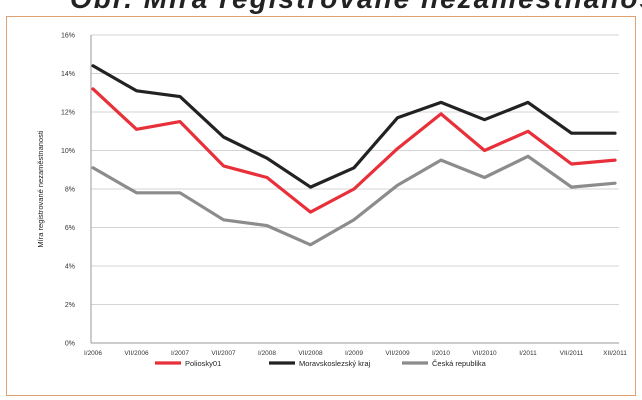 This screenshot has height=400, width=642. I want to click on cropped-title-strip: Obr. Míra registrované nezaměstnanosti, so click(321, 8).